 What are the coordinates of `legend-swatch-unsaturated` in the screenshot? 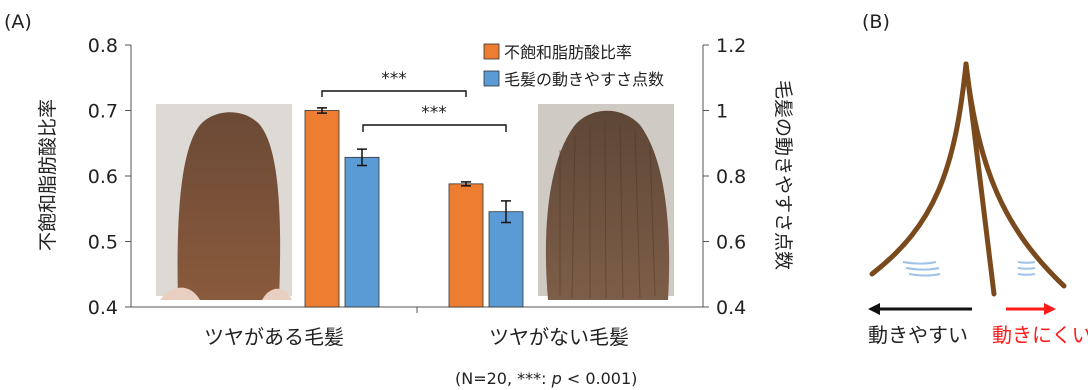 It's located at (491, 51).